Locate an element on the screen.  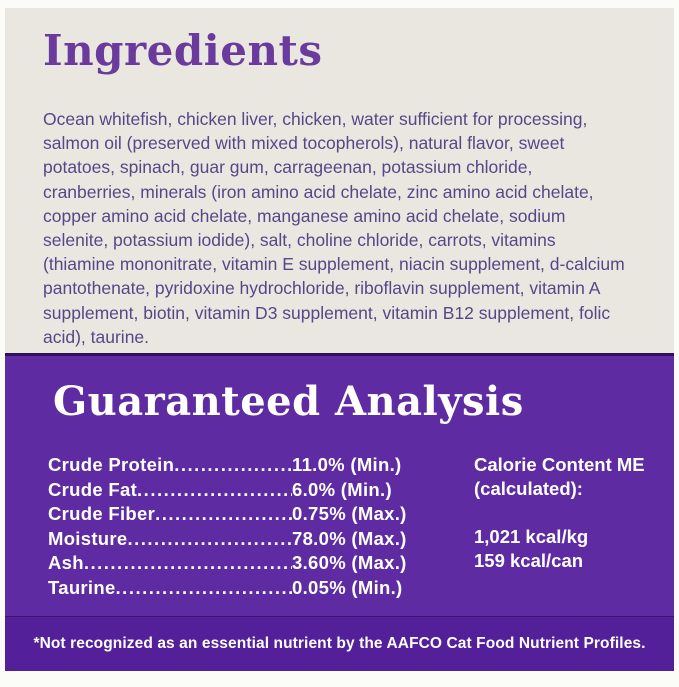
row-lead: Ash is located at coordinates (170, 563).